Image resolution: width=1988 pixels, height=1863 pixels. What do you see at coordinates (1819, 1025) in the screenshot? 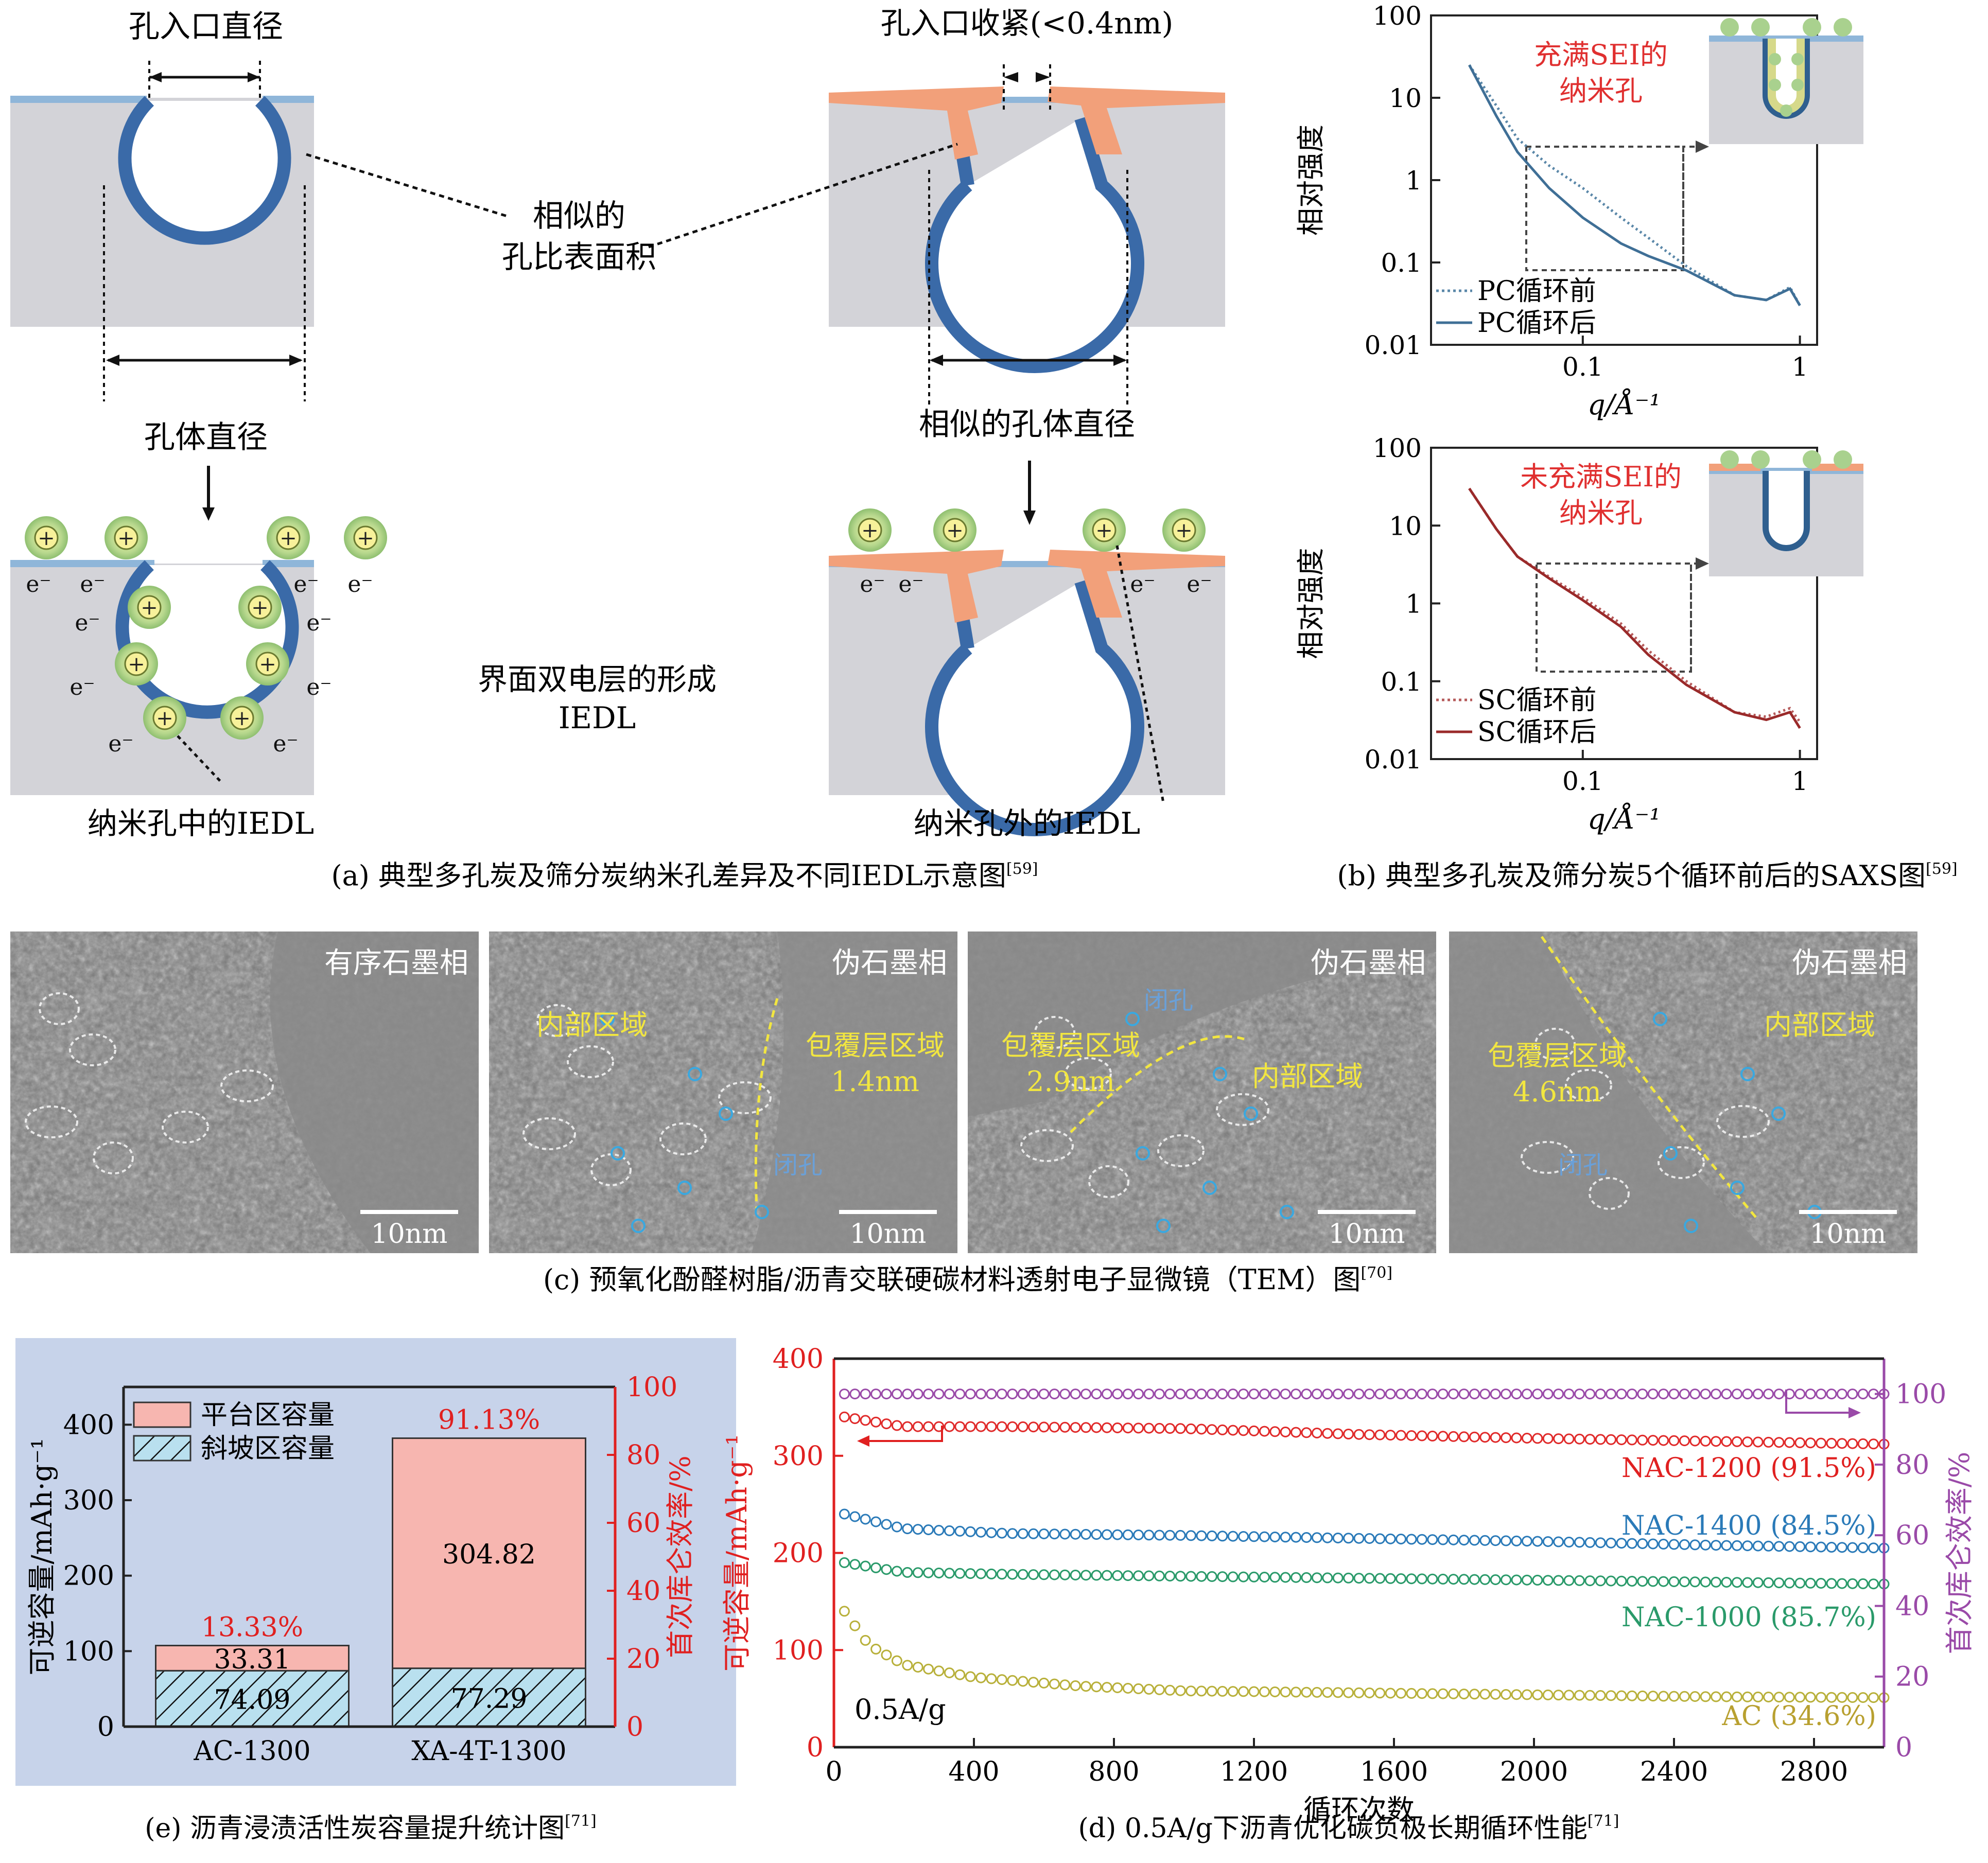
I see `inner-region-label: 内部区域` at bounding box center [1819, 1025].